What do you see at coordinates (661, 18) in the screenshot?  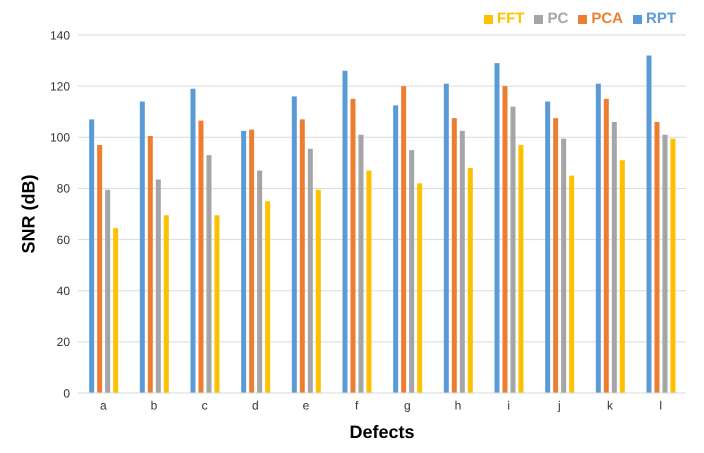 I see `legend-label: RPT` at bounding box center [661, 18].